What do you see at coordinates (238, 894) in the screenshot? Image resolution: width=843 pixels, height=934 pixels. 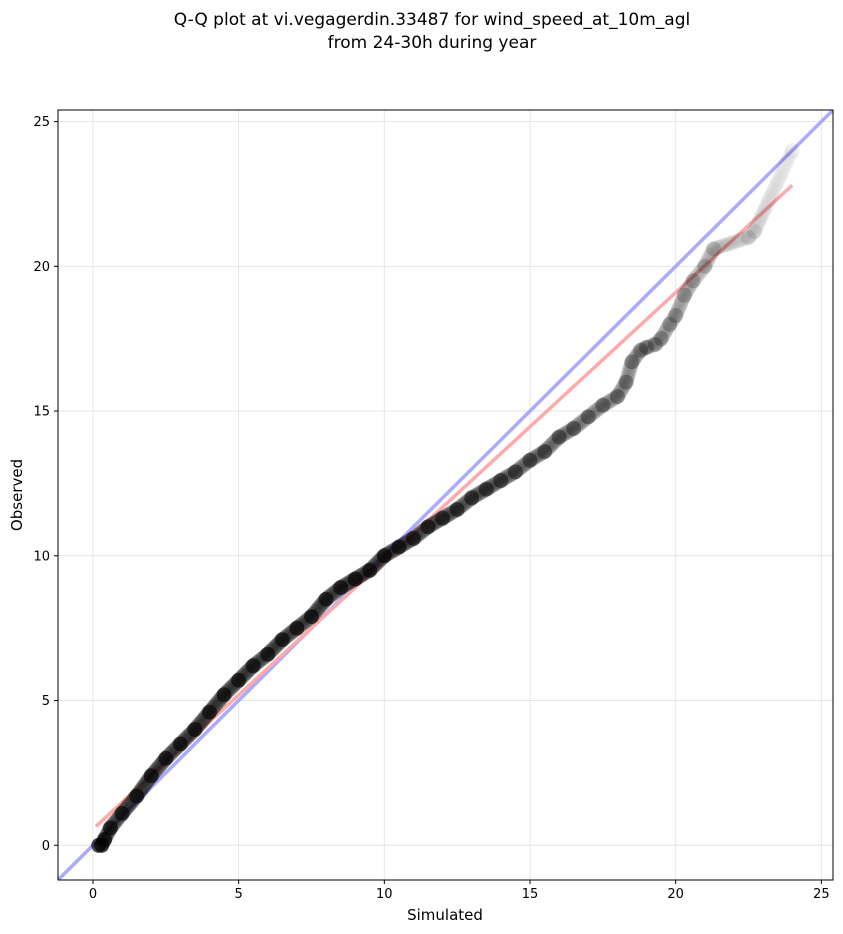 I see `x-tick-label: 5` at bounding box center [238, 894].